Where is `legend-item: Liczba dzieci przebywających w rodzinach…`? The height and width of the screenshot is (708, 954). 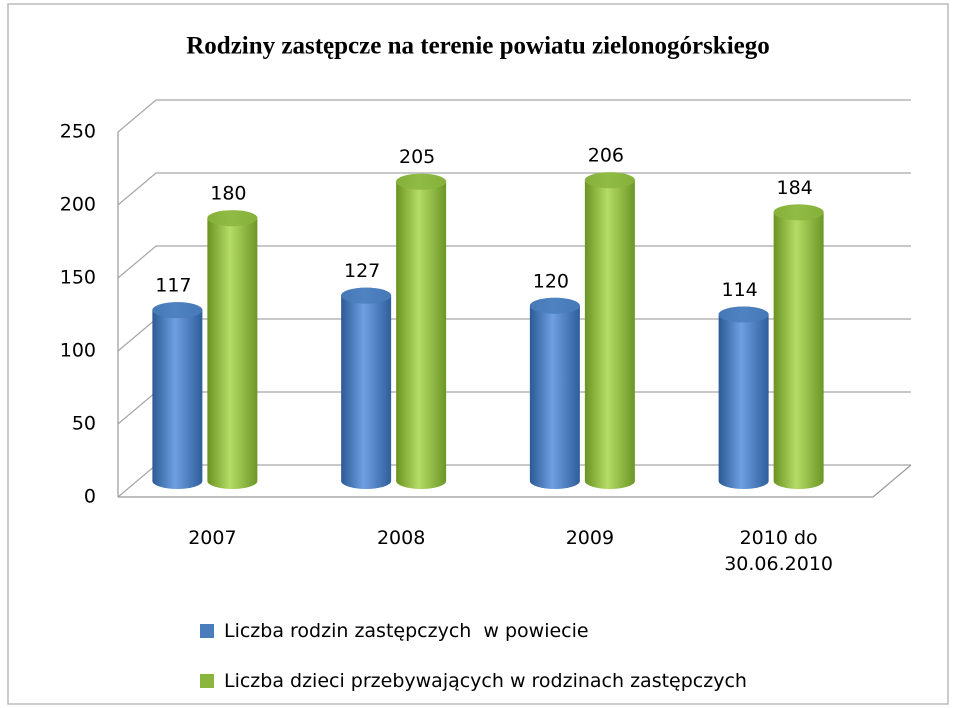 legend-item: Liczba dzieci przebywających w rodzinach… is located at coordinates (473, 681).